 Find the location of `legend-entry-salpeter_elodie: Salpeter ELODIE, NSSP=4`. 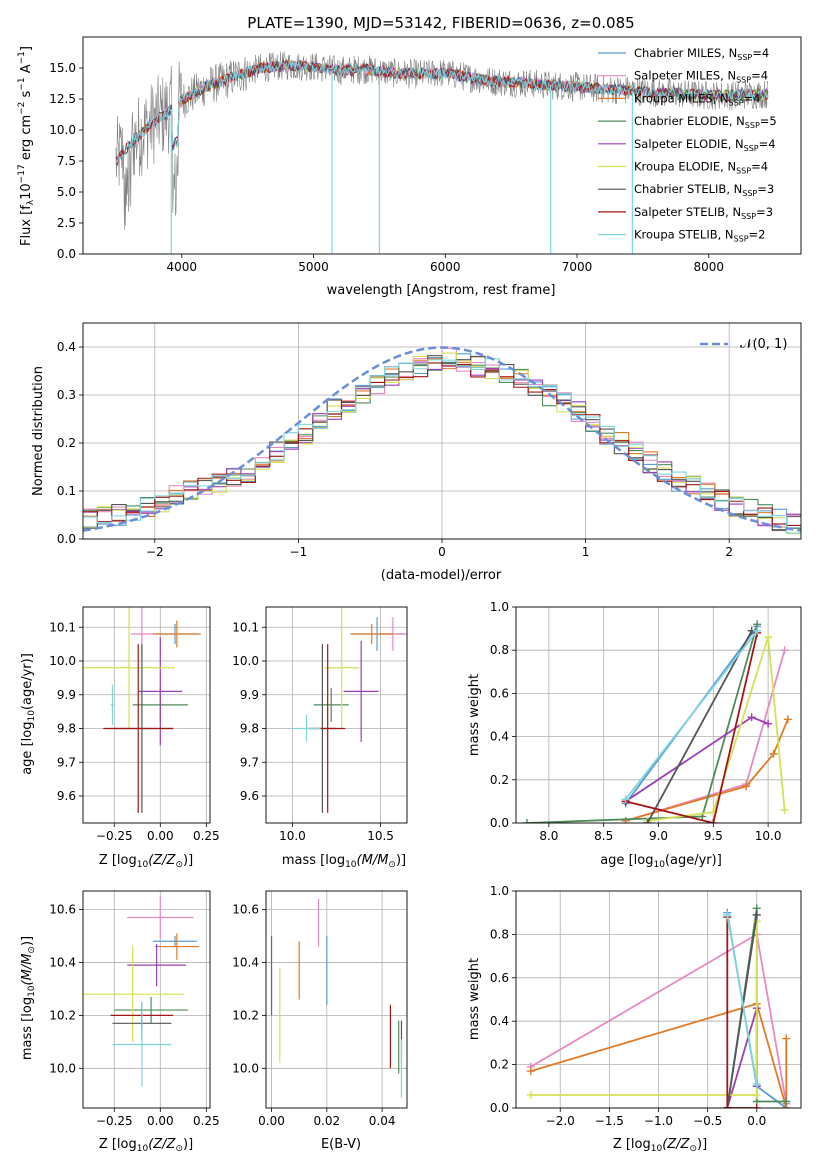

legend-entry-salpeter_elodie: Salpeter ELODIE, NSSP=4 is located at coordinates (705, 145).